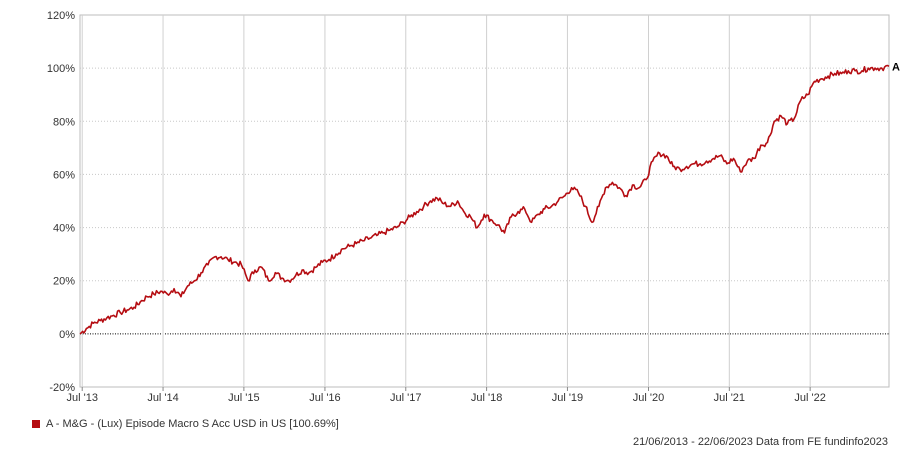 Image resolution: width=900 pixels, height=450 pixels. Describe the element at coordinates (36, 424) in the screenshot. I see `legend-swatch` at that location.